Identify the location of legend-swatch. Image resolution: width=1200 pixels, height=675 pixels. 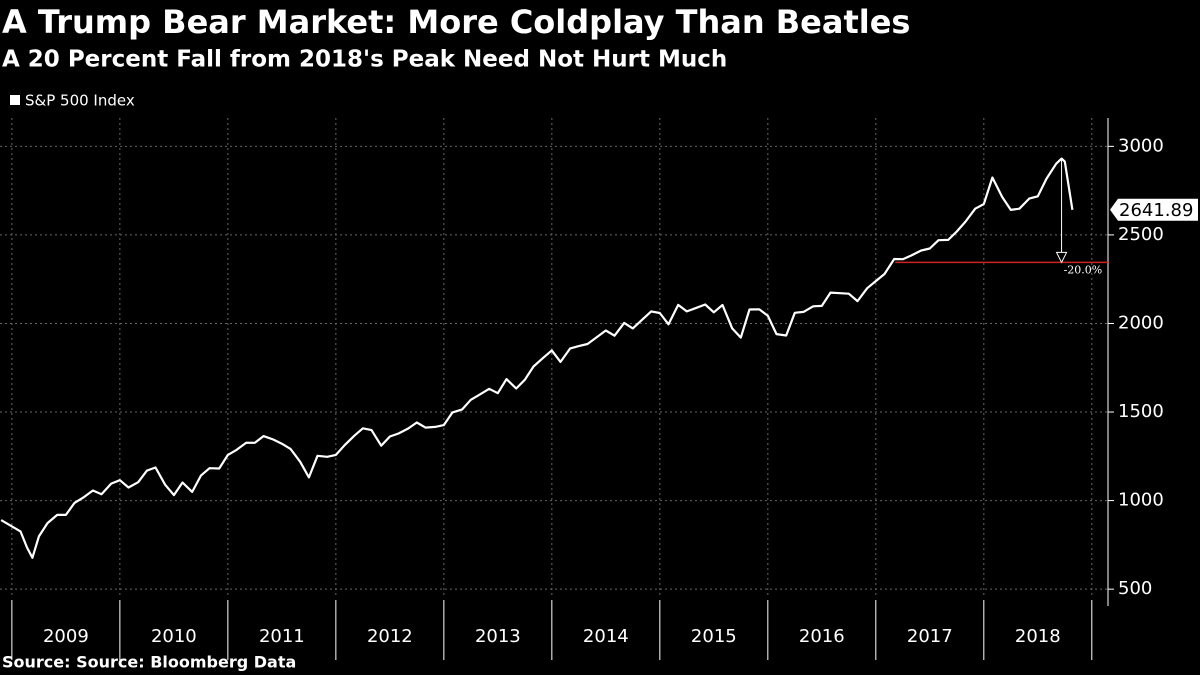
(15, 100).